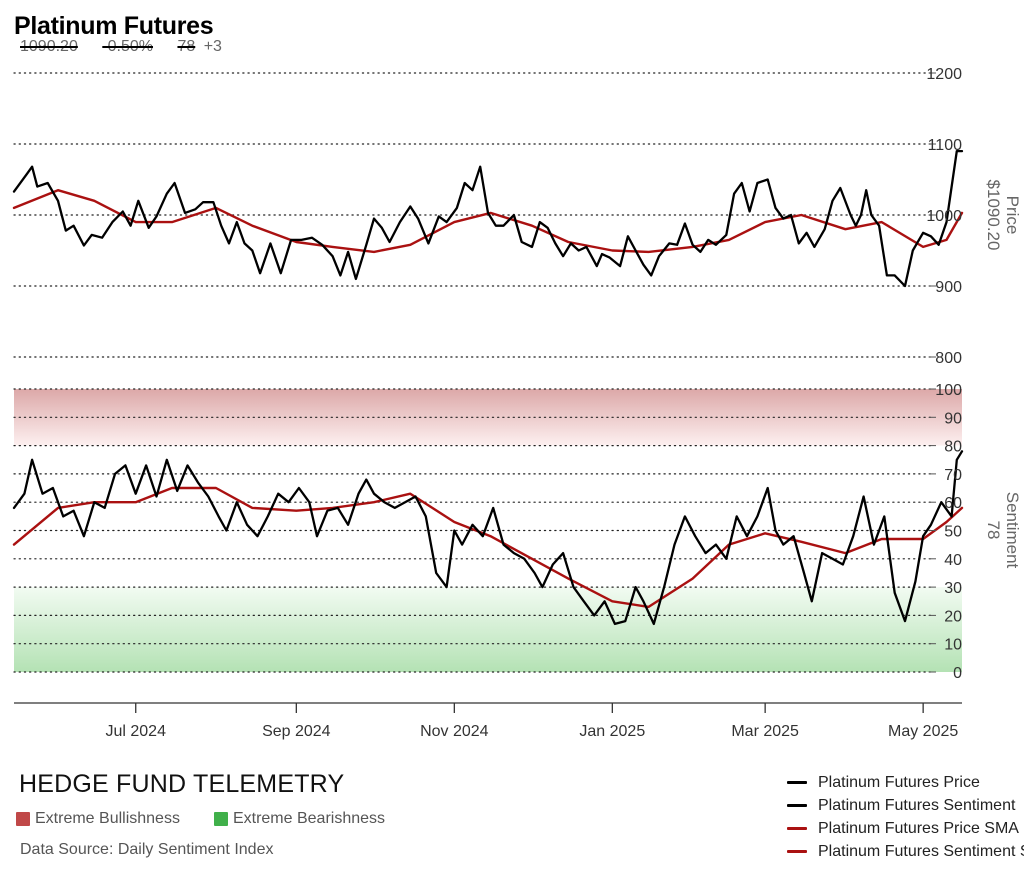 This screenshot has width=1024, height=878. I want to click on price-tick-label: 1200, so click(944, 74).